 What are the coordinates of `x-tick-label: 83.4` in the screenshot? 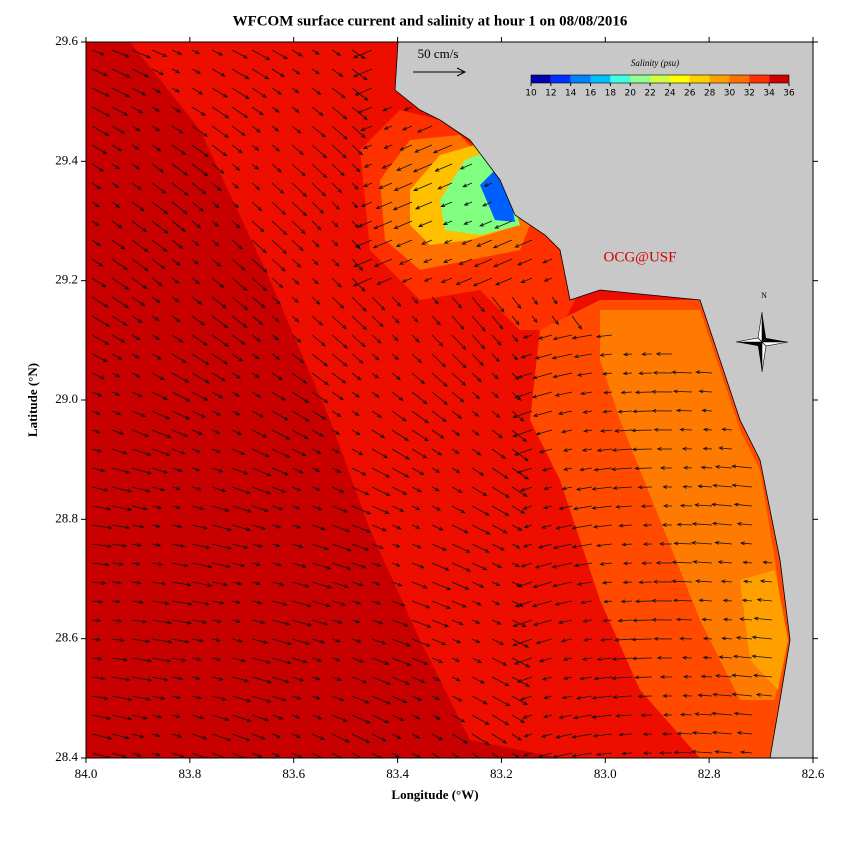 It's located at (397, 773).